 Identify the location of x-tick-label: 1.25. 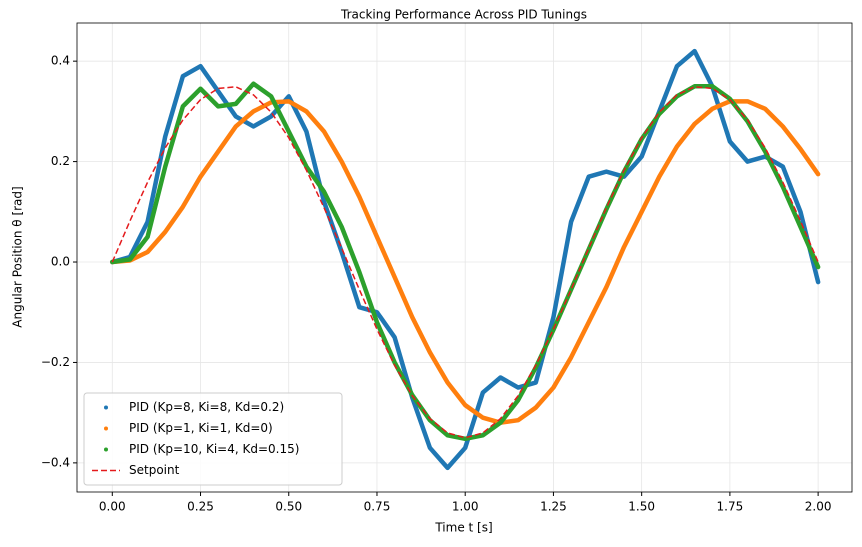
(553, 507).